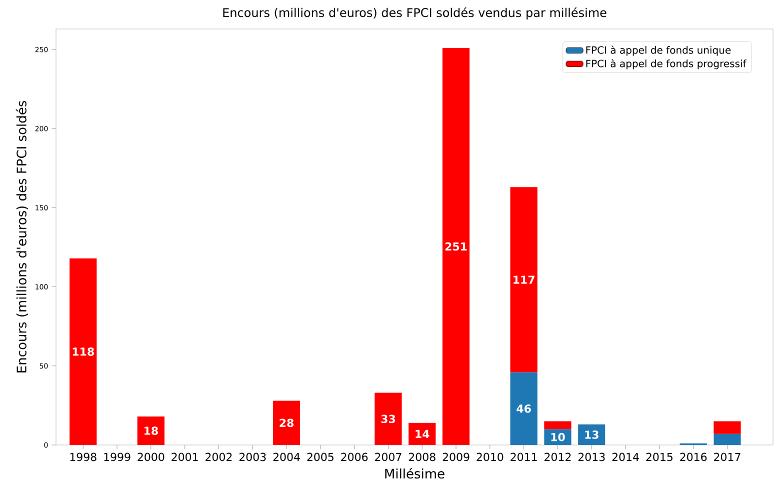  I want to click on x-tick-label: 2001, so click(185, 457).